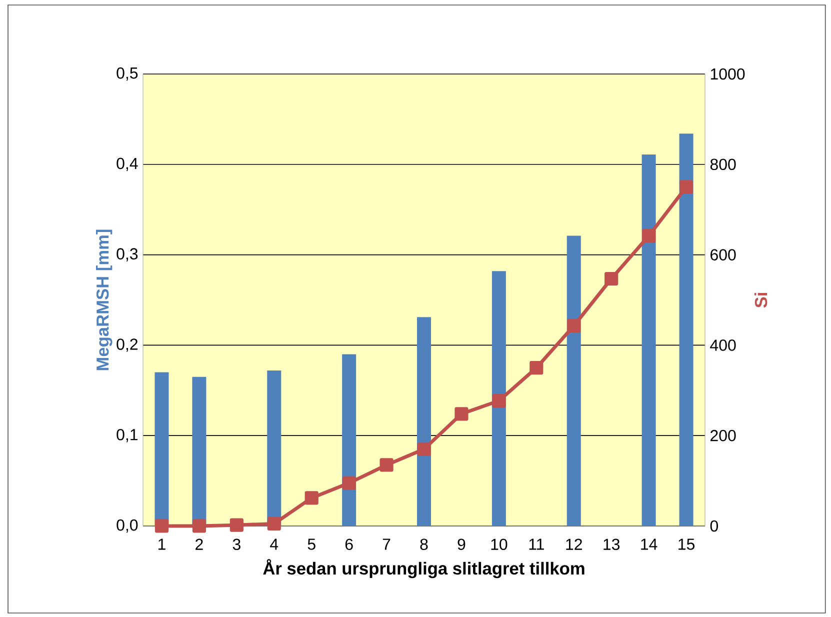  What do you see at coordinates (574, 544) in the screenshot?
I see `x-tick-label: 12` at bounding box center [574, 544].